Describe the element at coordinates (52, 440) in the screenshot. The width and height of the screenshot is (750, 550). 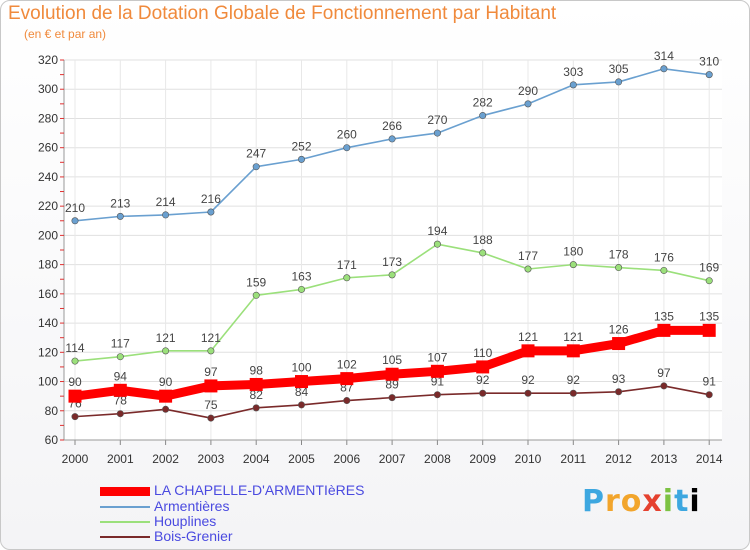
I see `y-tick-label: 60` at that location.